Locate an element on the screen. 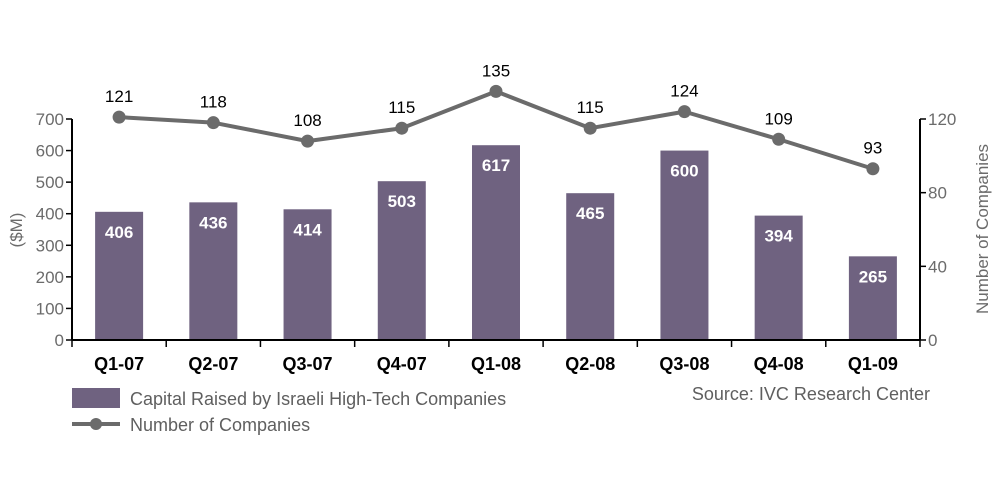  point-label-q4-08: 109 is located at coordinates (778, 118).